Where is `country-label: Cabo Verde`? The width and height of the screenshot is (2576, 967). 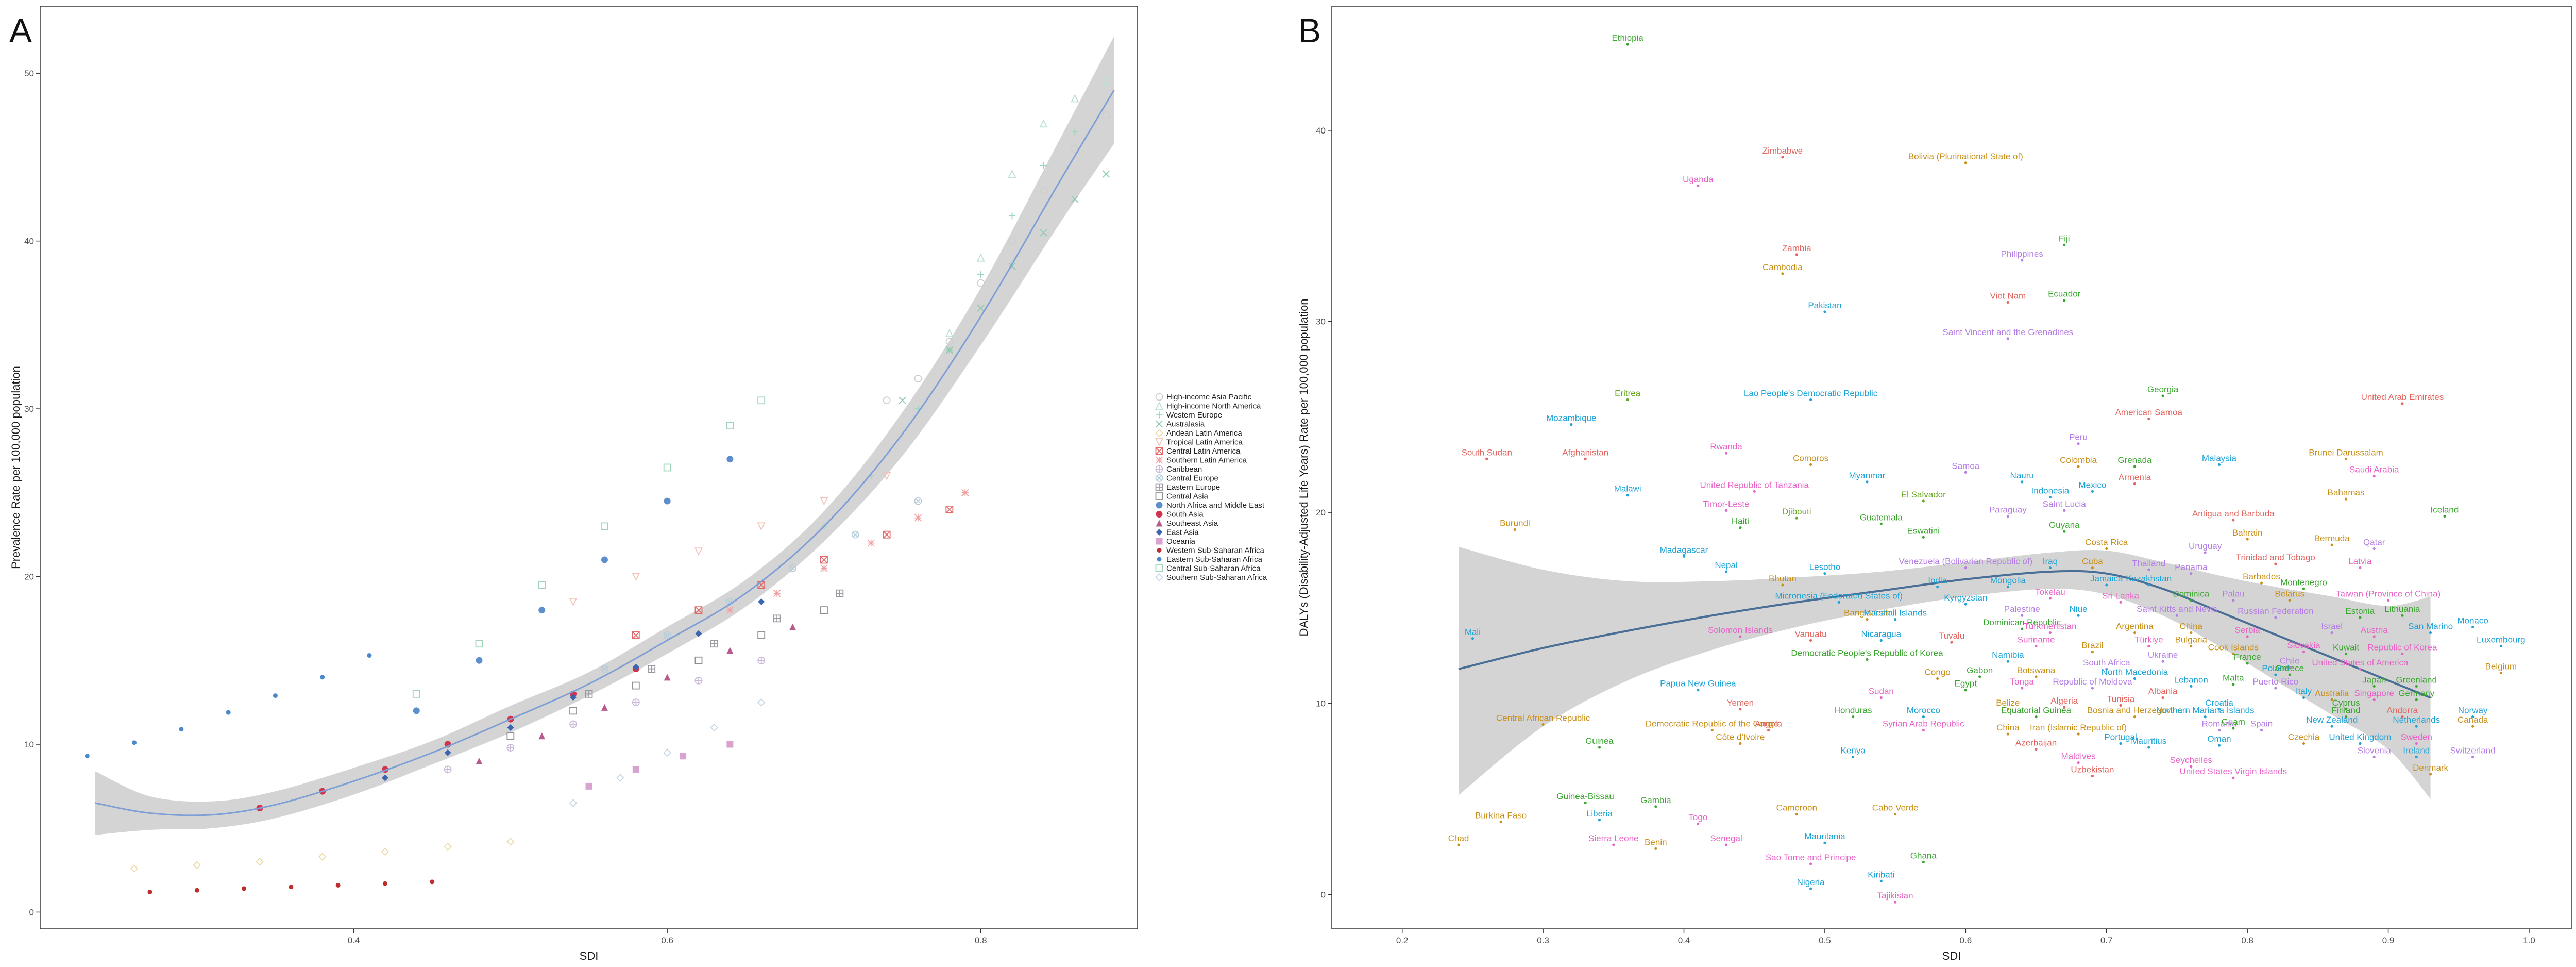 country-label: Cabo Verde is located at coordinates (1896, 808).